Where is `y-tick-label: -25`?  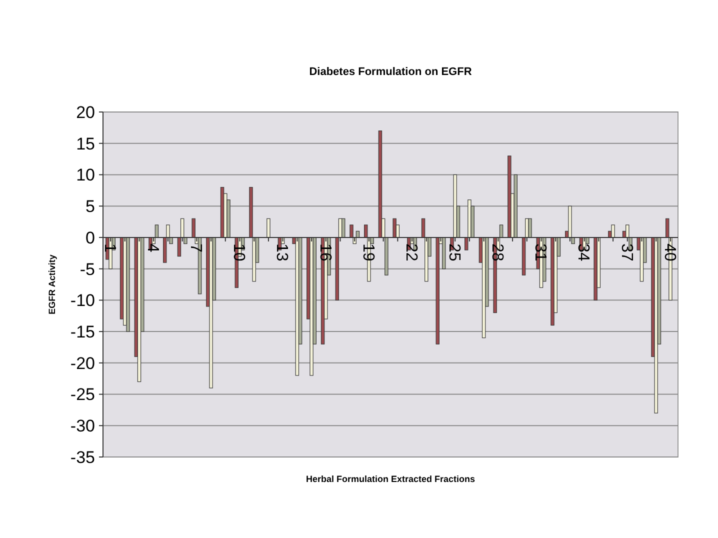 y-tick-label: -25 is located at coordinates (82, 394).